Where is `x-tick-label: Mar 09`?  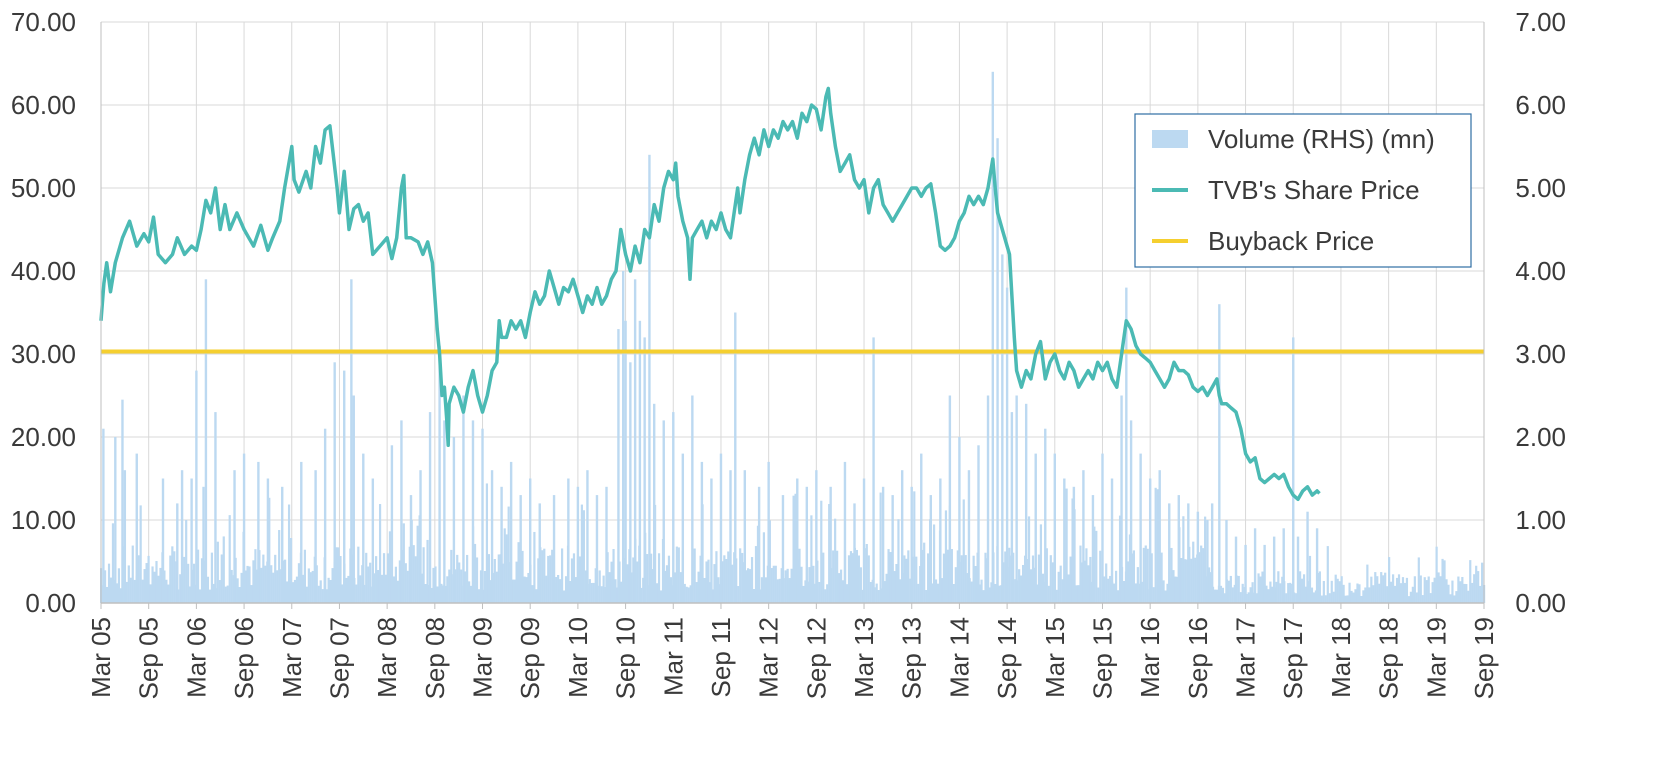
x-tick-label: Mar 09 is located at coordinates (483, 657).